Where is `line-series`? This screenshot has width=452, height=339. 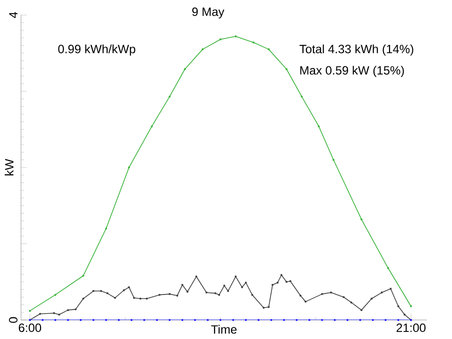 line-series is located at coordinates (220, 297).